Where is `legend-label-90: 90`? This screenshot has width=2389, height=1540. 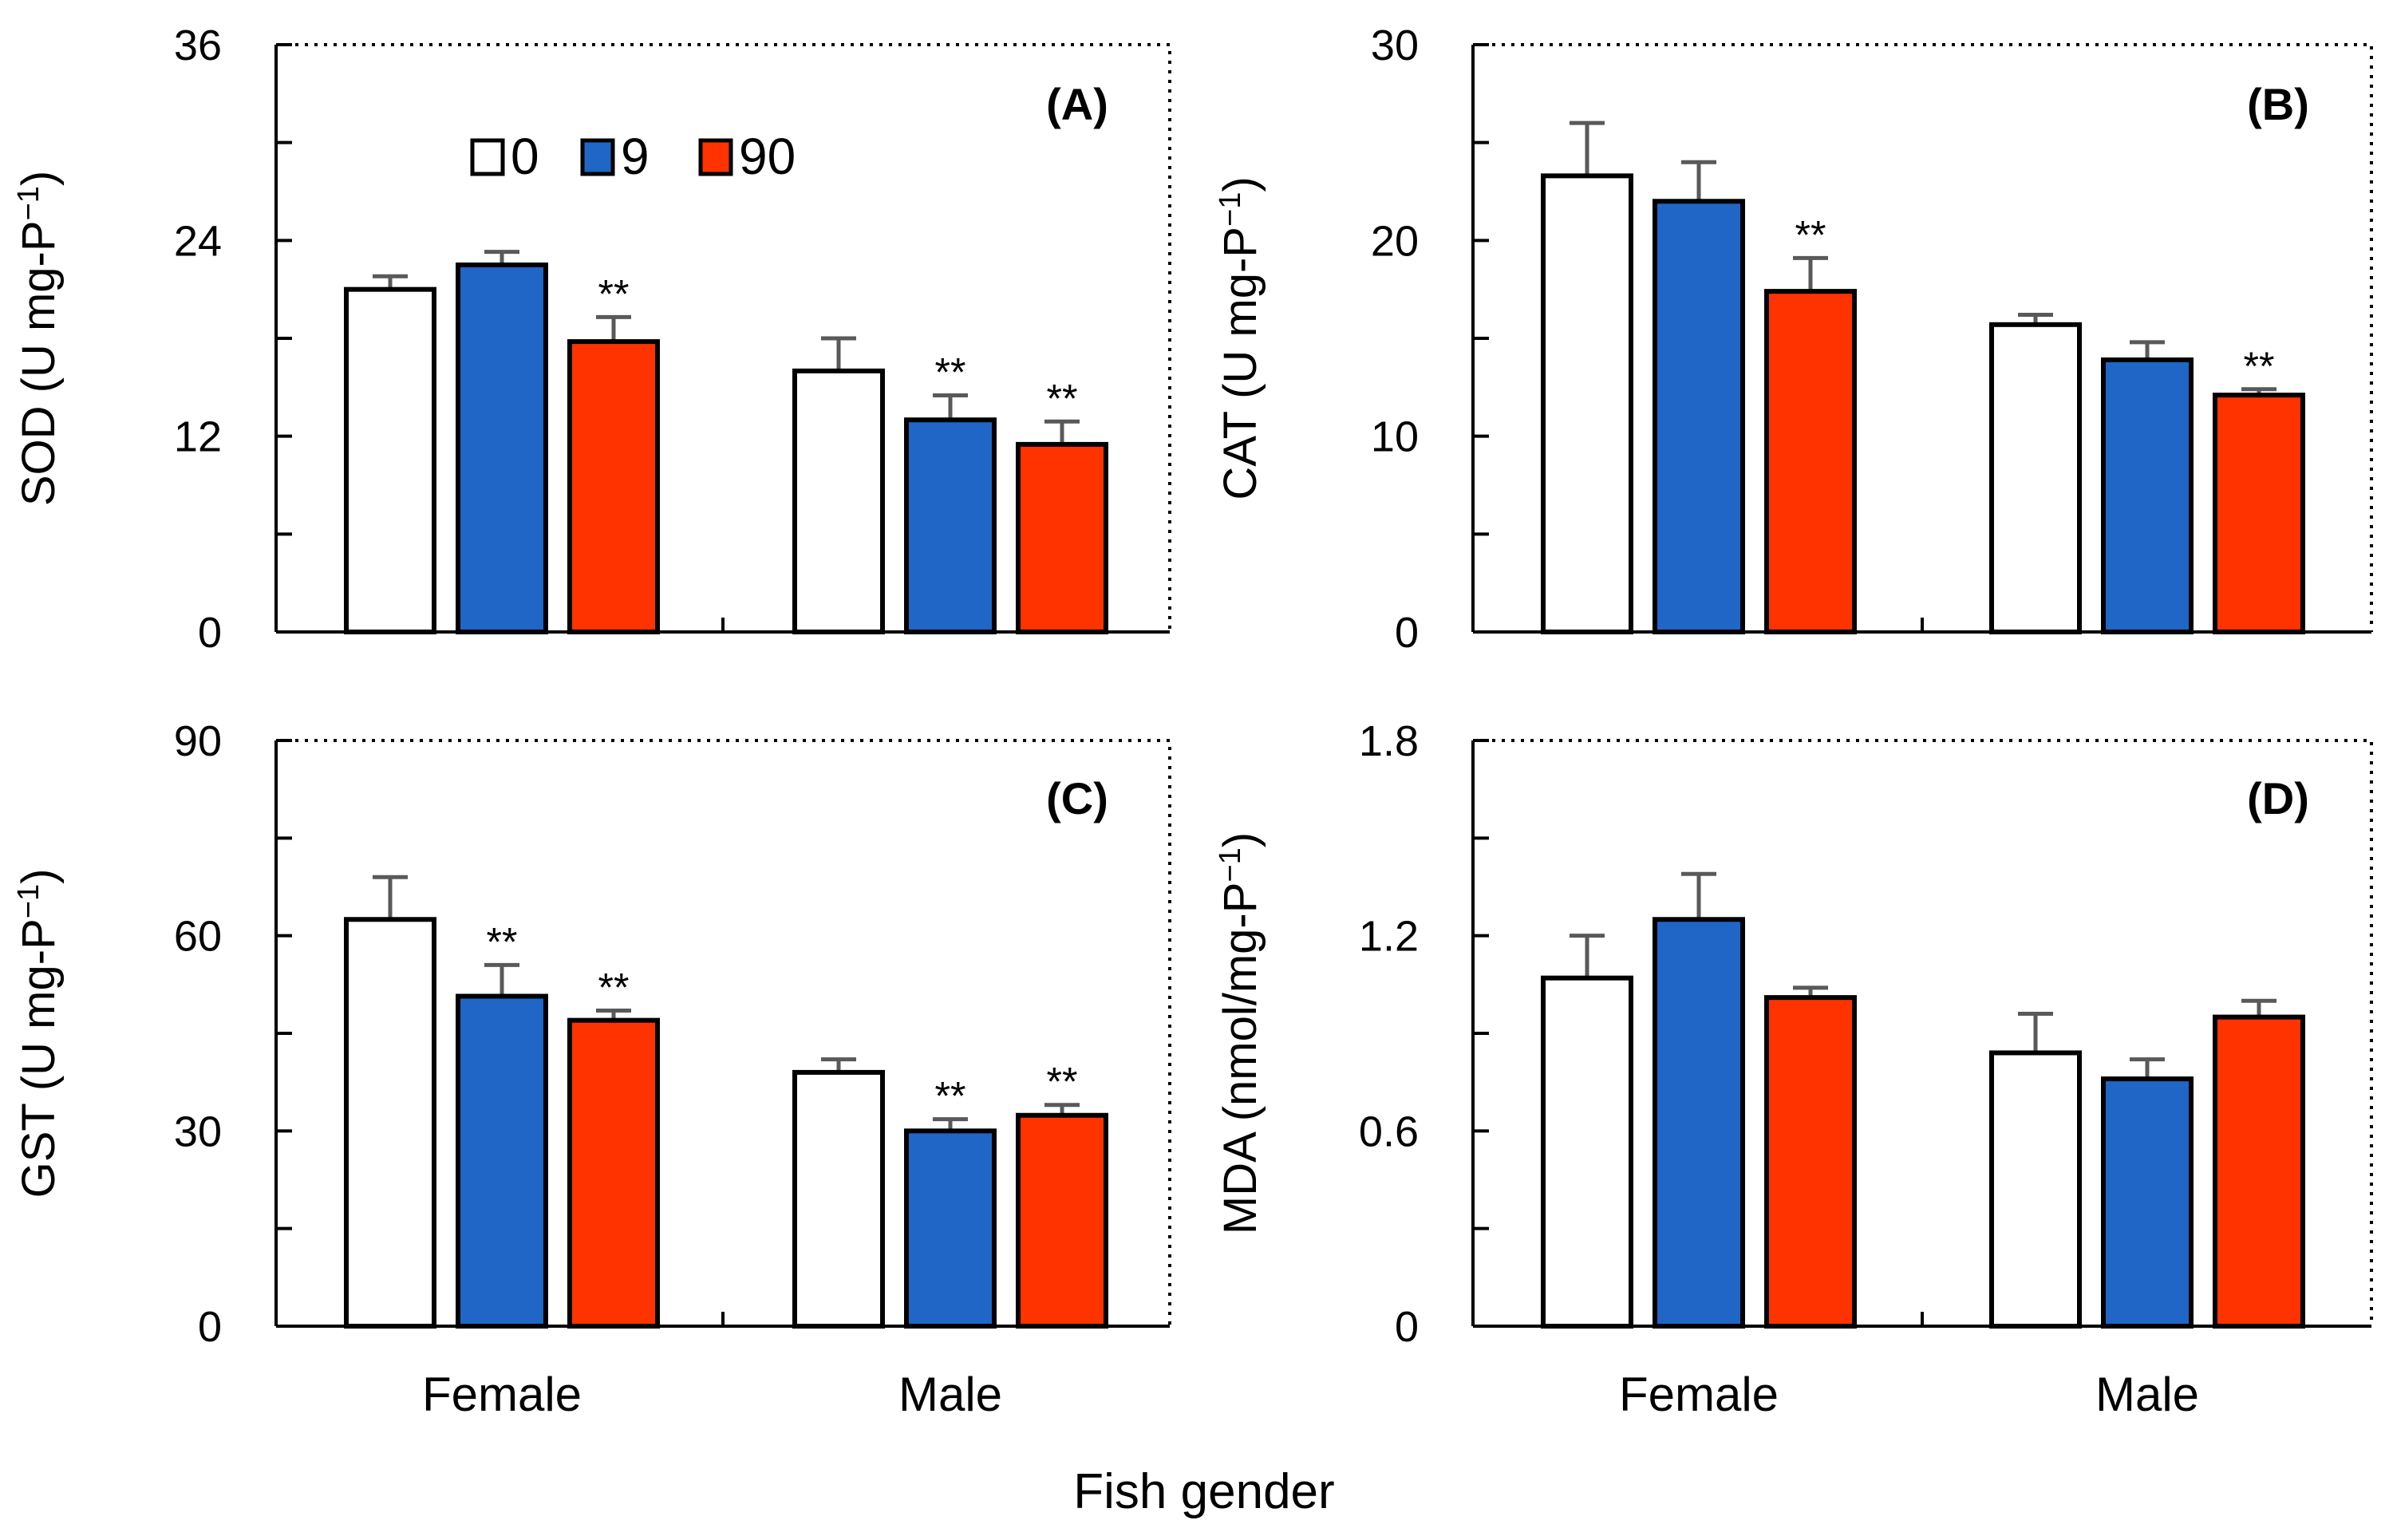
legend-label-90: 90 is located at coordinates (768, 156).